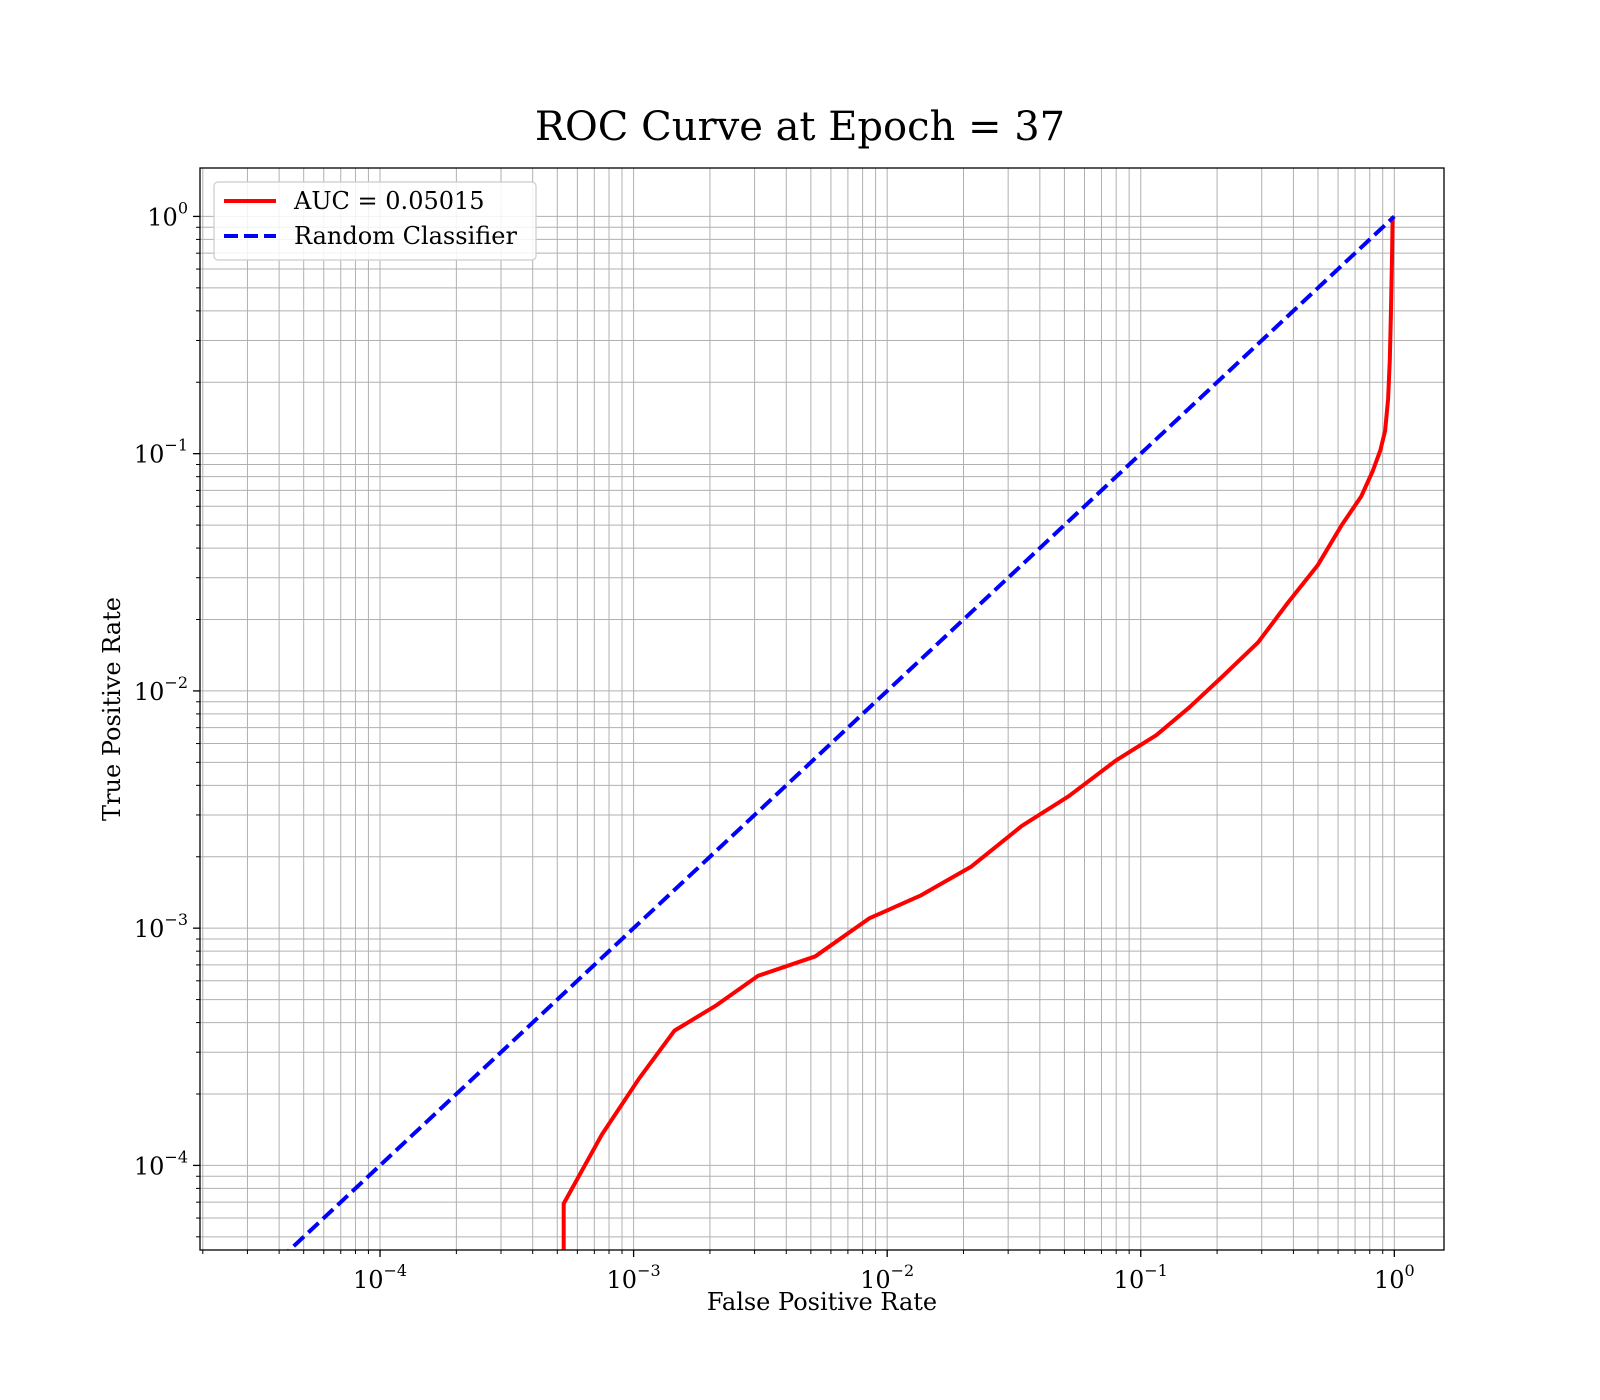 Image resolution: width=1600 pixels, height=1400 pixels. Describe the element at coordinates (887, 1277) in the screenshot. I see `x-tick-label: 10⁻²` at that location.